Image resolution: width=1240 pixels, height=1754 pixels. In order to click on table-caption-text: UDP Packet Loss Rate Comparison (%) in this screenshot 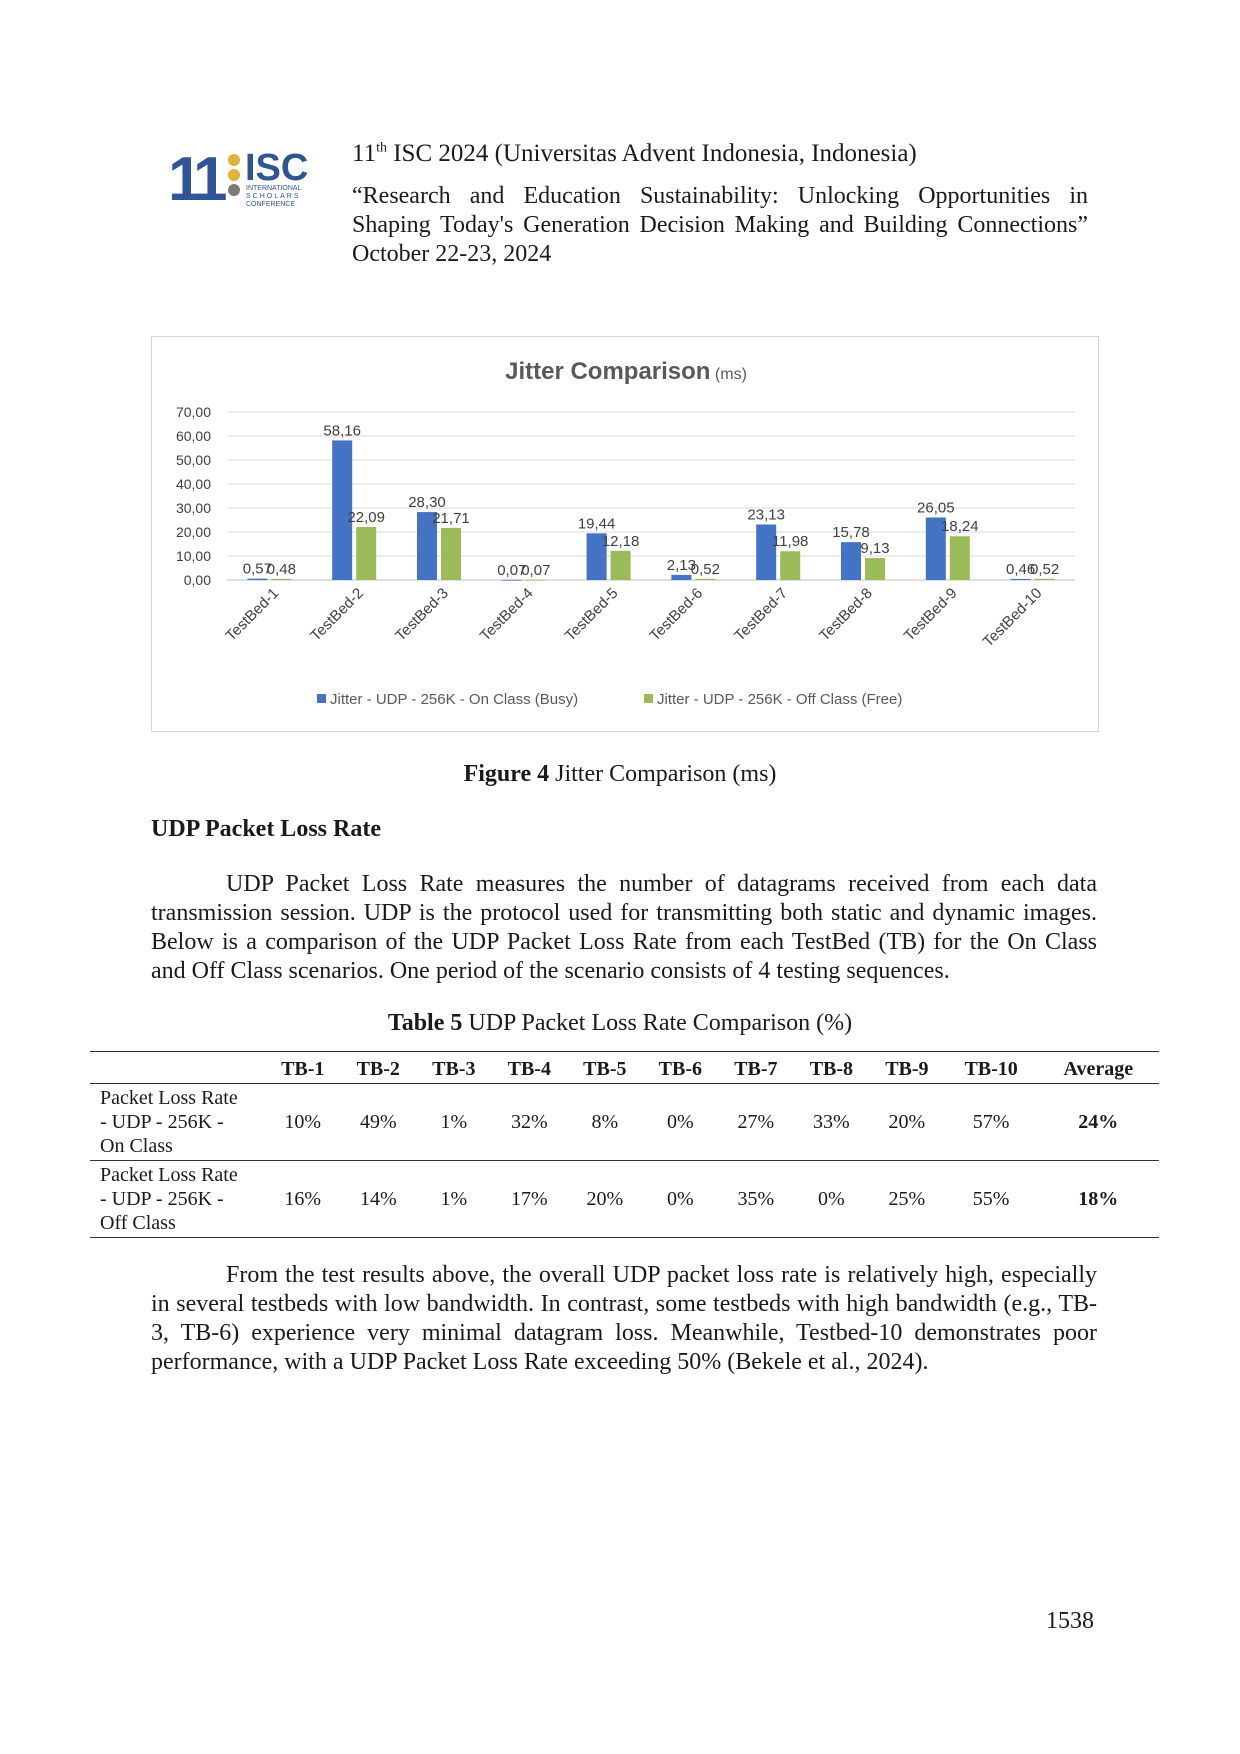, I will do `click(657, 1023)`.